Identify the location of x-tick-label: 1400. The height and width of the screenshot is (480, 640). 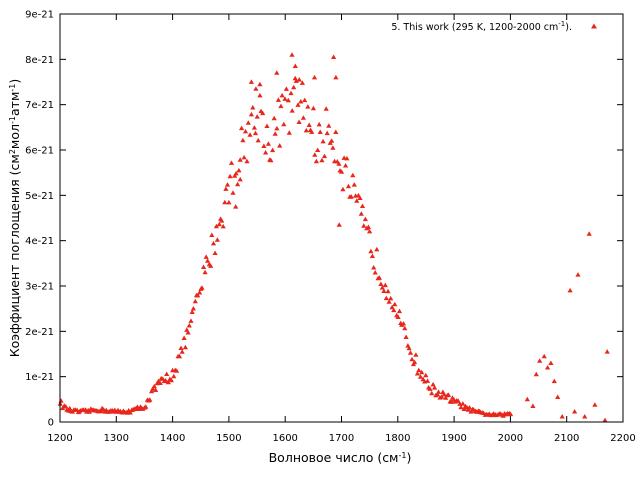
(172, 438).